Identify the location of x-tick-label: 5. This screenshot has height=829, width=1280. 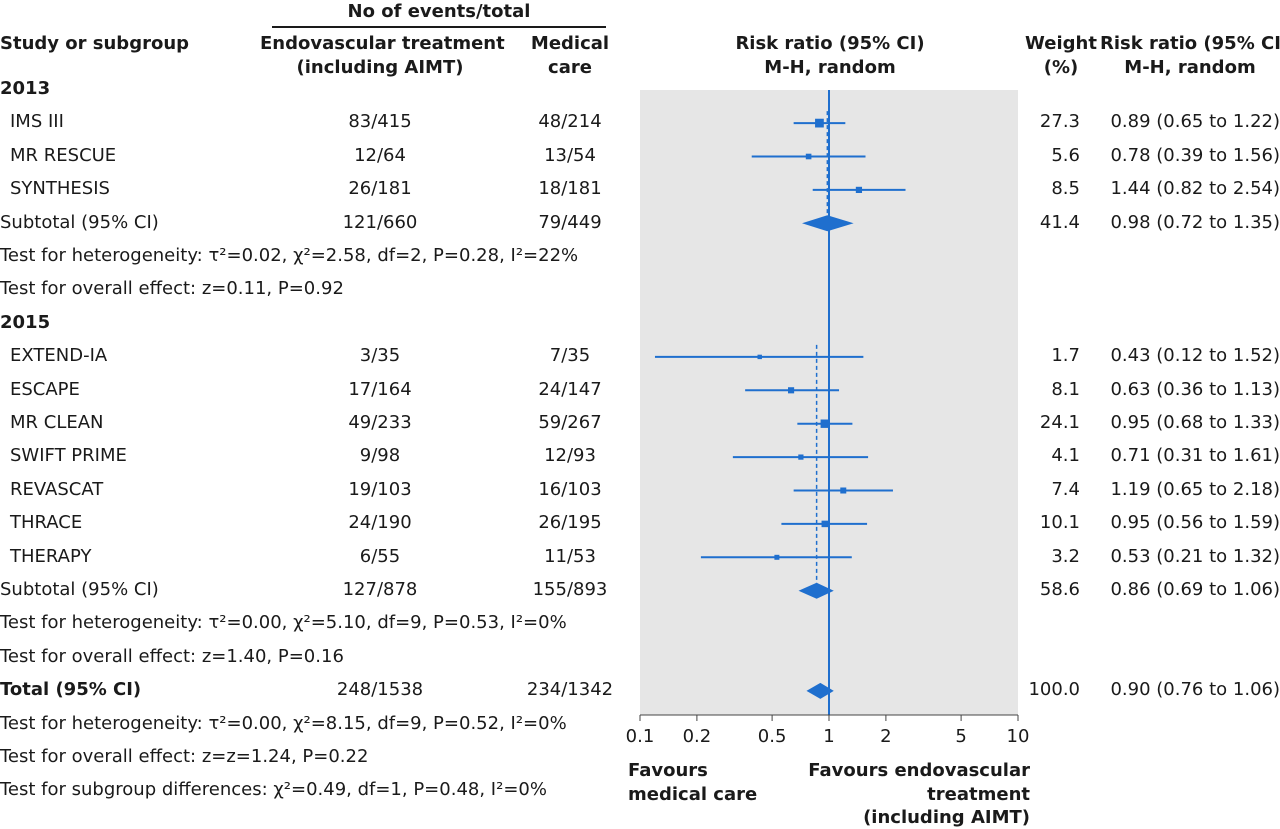
(961, 736).